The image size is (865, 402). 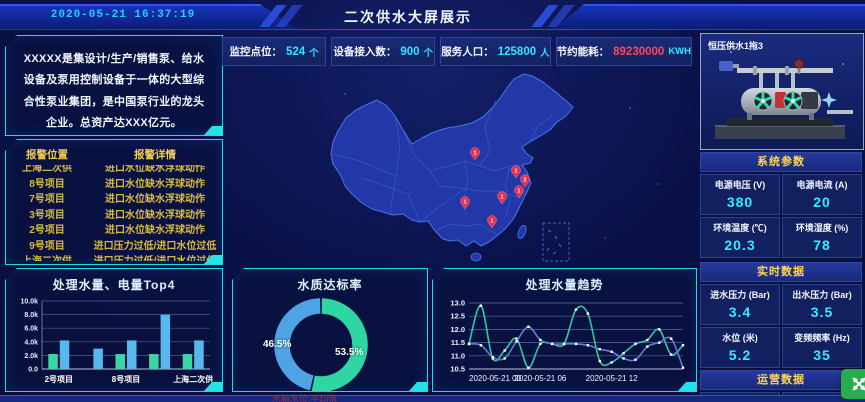 What do you see at coordinates (114, 216) in the screenshot?
I see `alarm-row: 3号项目 进口水位缺水浮球动作` at bounding box center [114, 216].